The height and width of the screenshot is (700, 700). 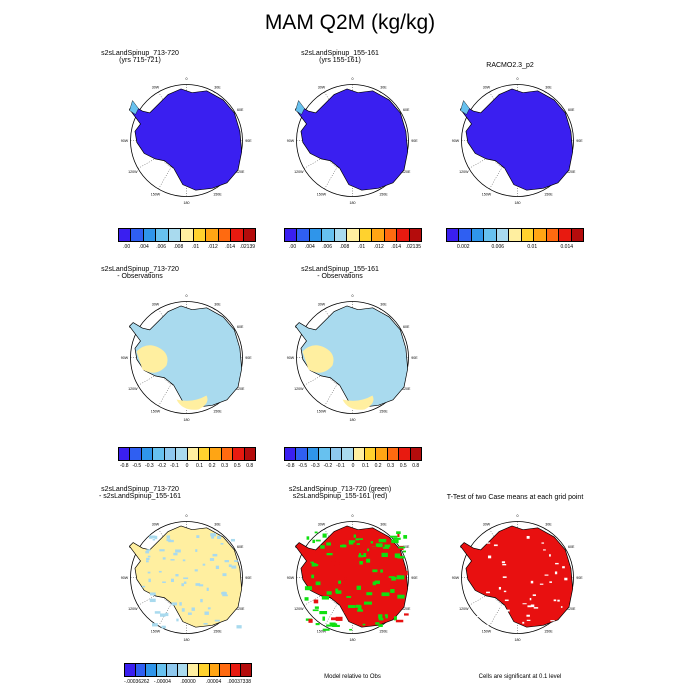 I want to click on longitude-label: 30E, so click(x=217, y=304).